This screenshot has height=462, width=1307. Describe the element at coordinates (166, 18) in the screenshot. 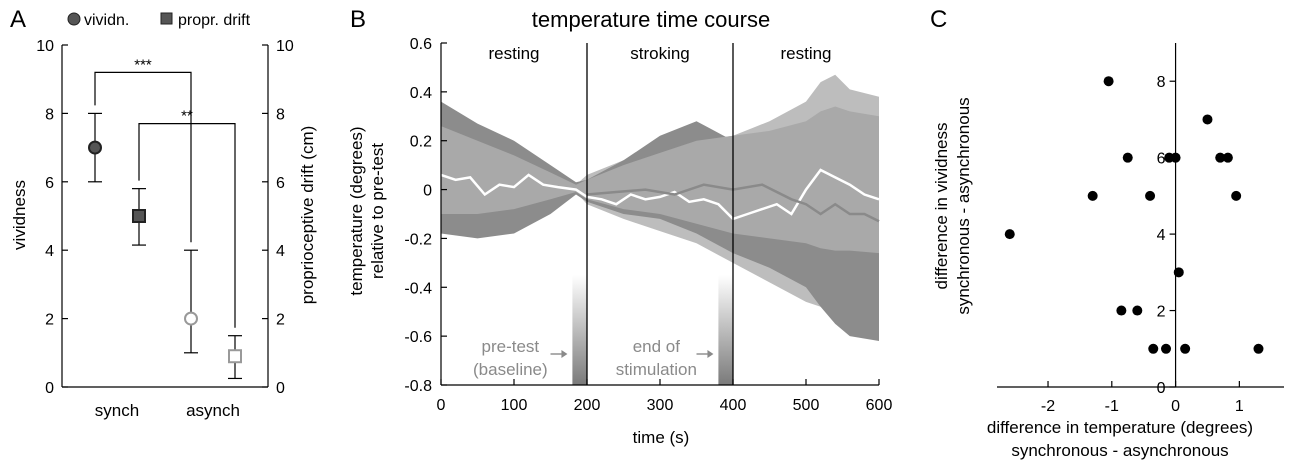

I see `legend-square-icon` at that location.